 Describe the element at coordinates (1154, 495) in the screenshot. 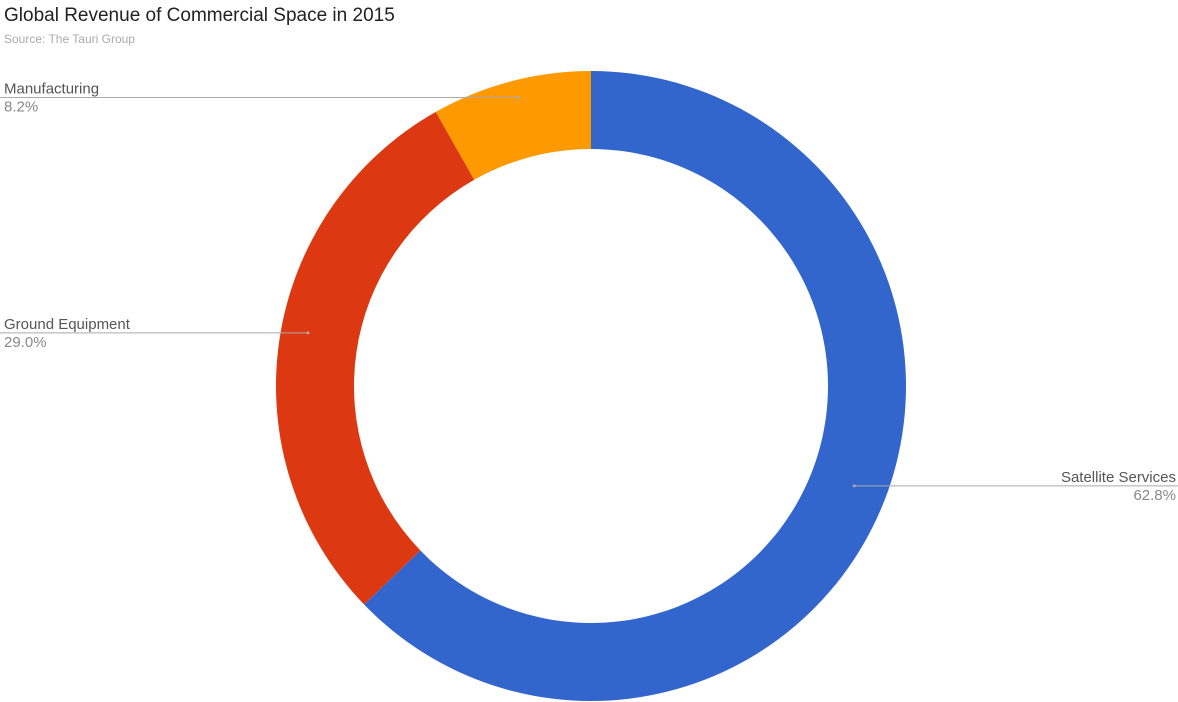

I see `slice-value-label: 62.8%` at that location.